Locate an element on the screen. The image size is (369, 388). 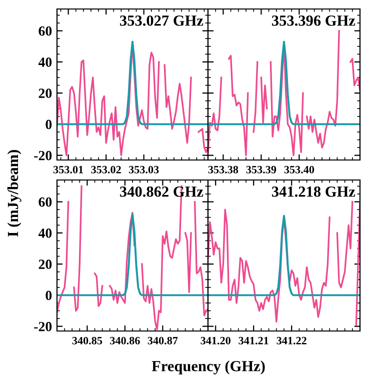
chart-title: 353.396 GHz is located at coordinates (314, 21).